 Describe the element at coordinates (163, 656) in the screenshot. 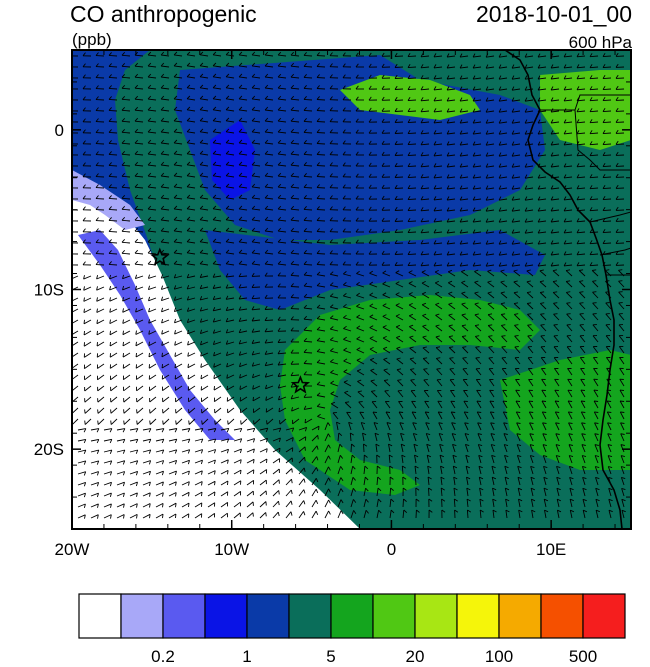

I see `colorbar-label: 0.2` at that location.